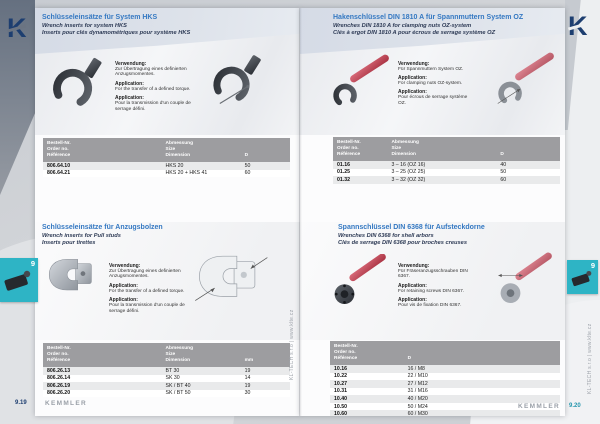 This screenshot has height=424, width=600. What do you see at coordinates (417, 413) in the screenshot?
I see `cell-d: 60 / M30` at bounding box center [417, 413].